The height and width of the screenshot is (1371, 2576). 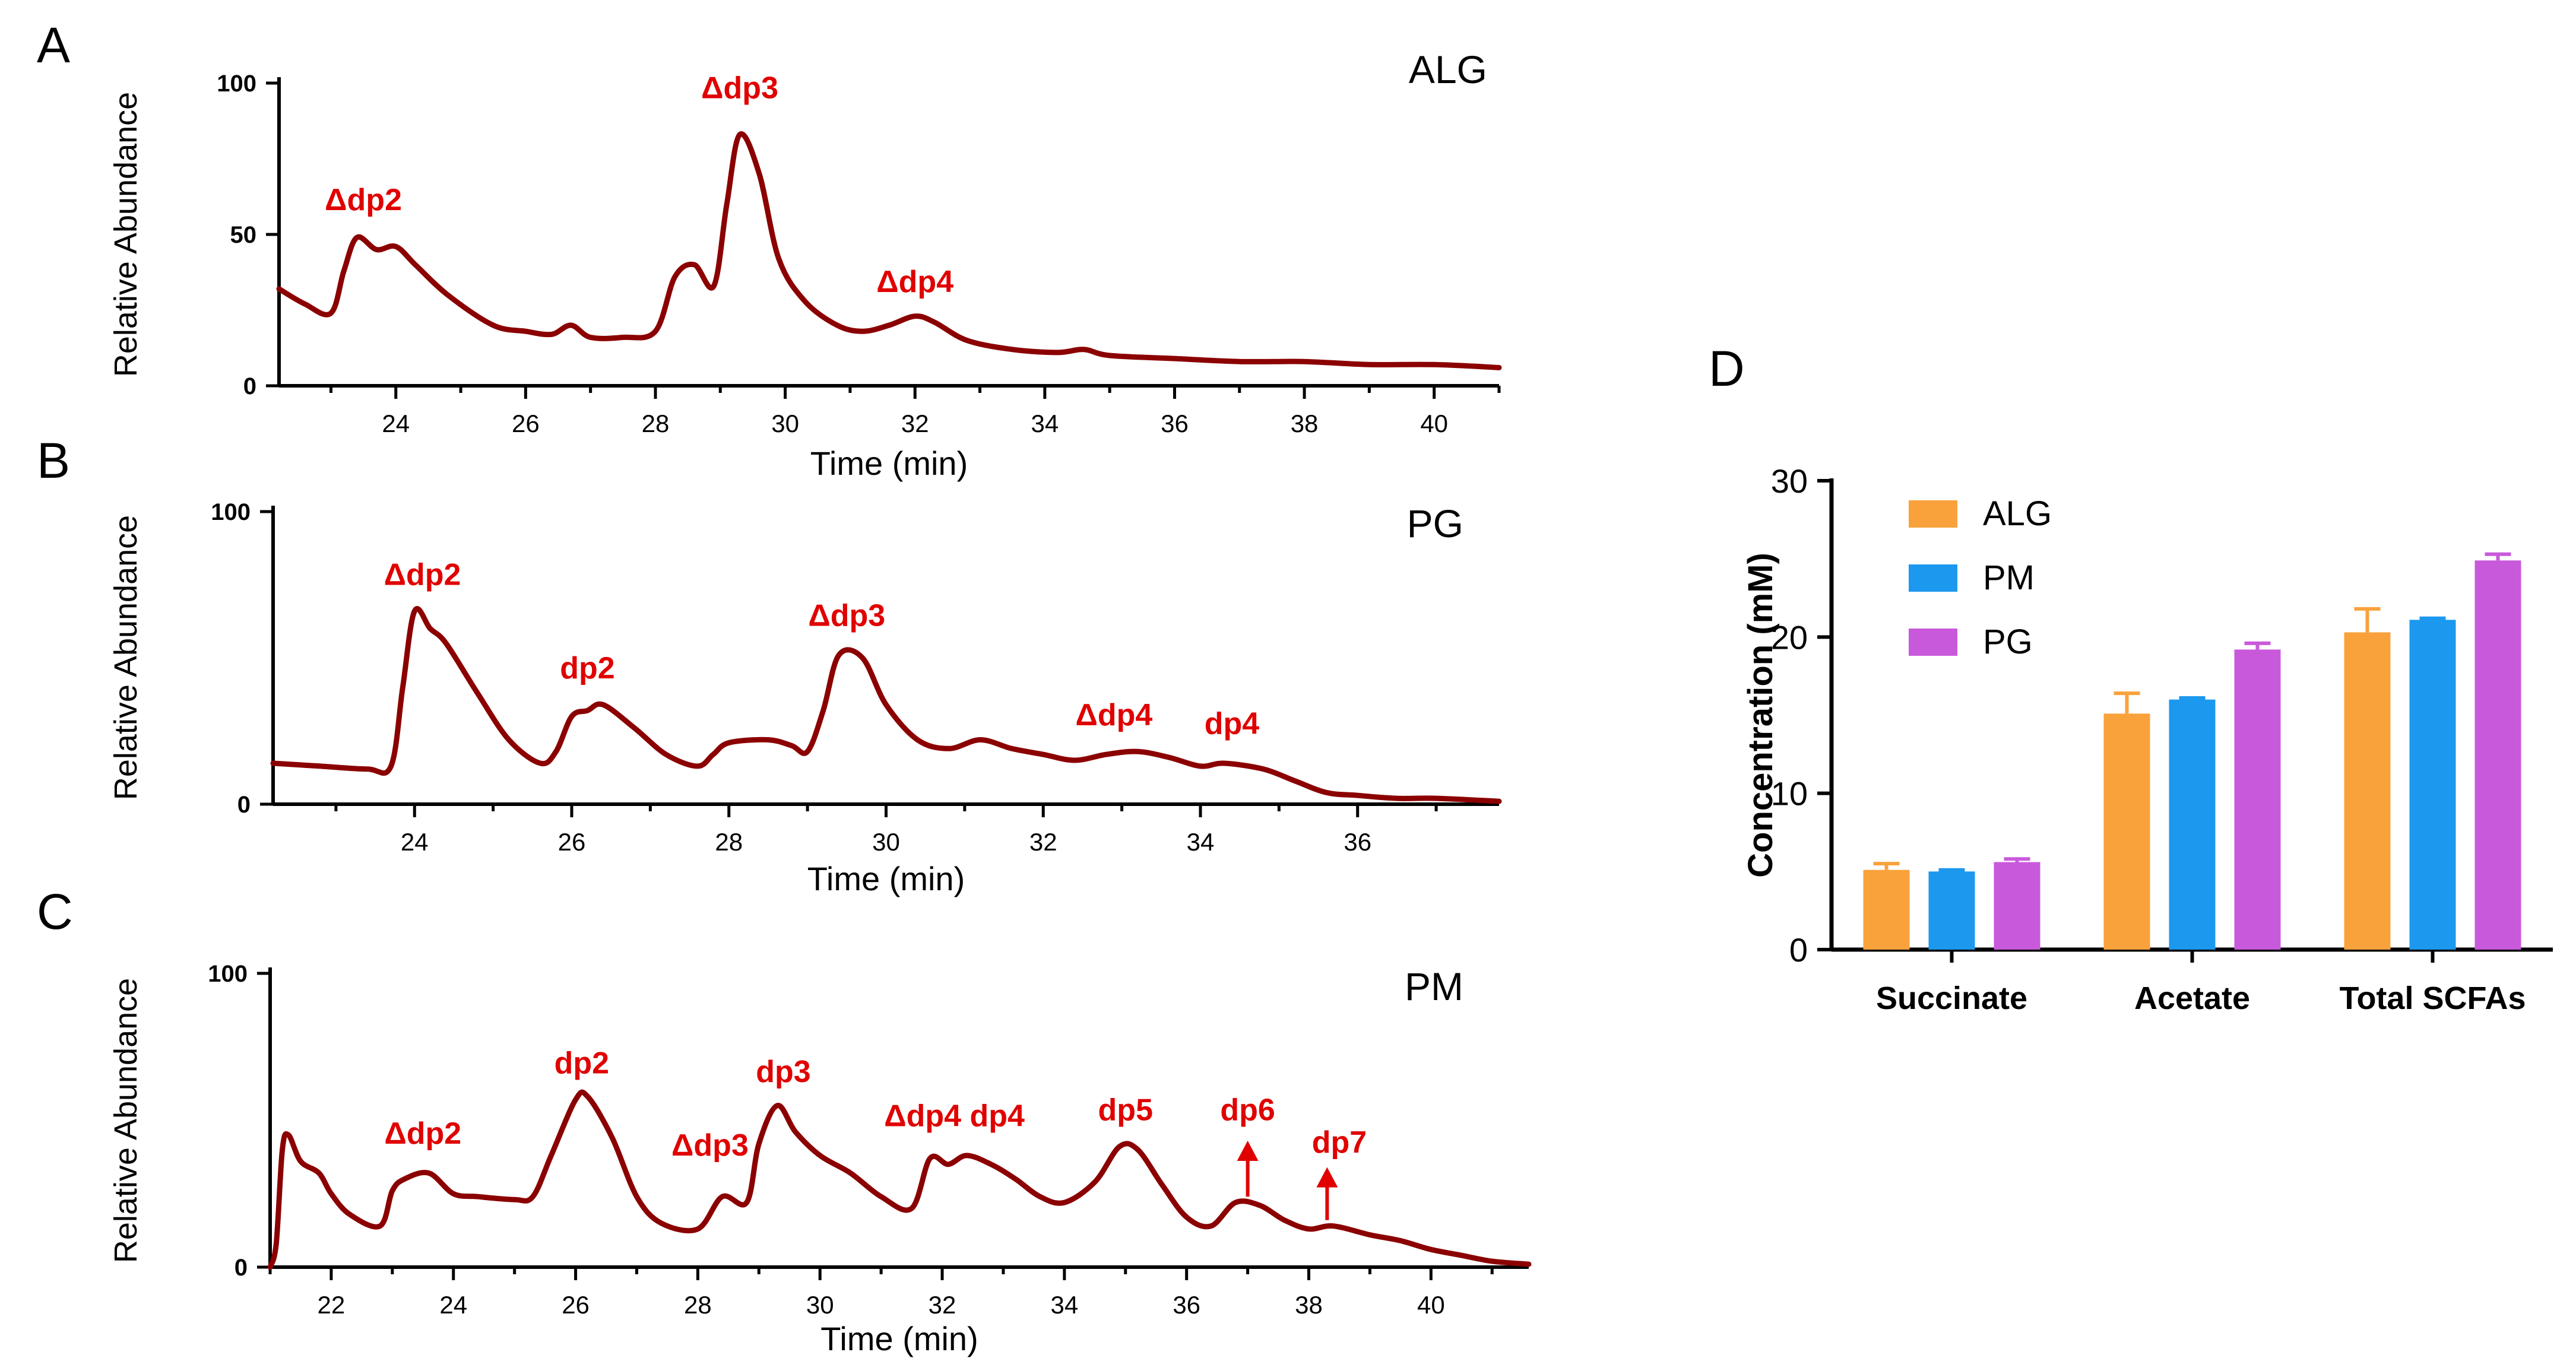 What do you see at coordinates (1727, 369) in the screenshot?
I see `panel-label-d: D` at bounding box center [1727, 369].